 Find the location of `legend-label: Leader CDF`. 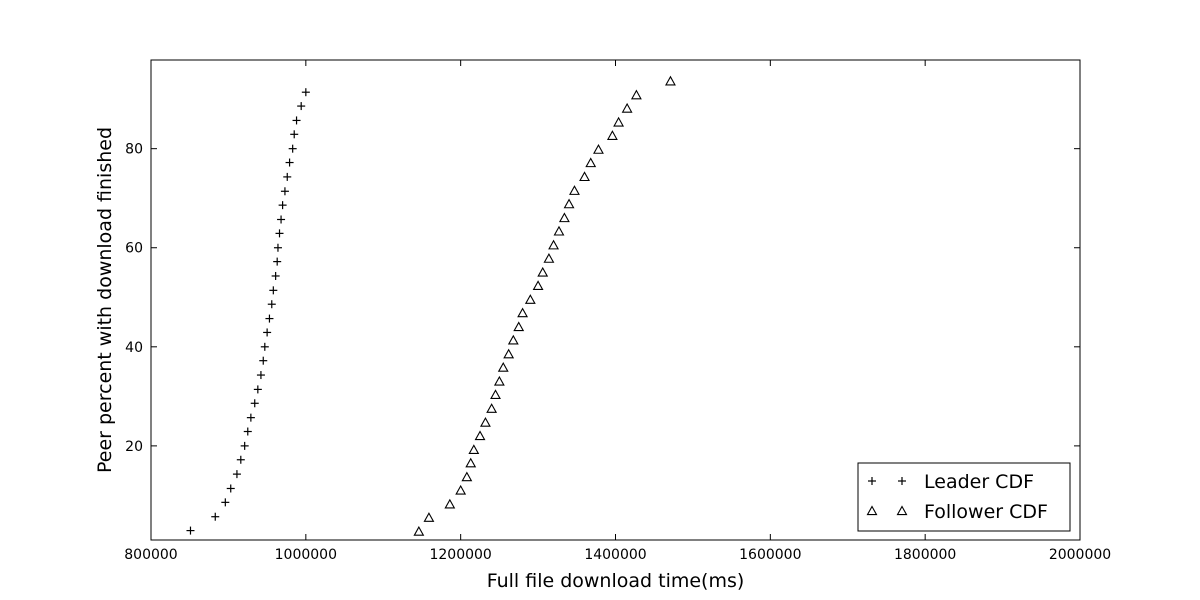

legend-label: Leader CDF is located at coordinates (979, 482).